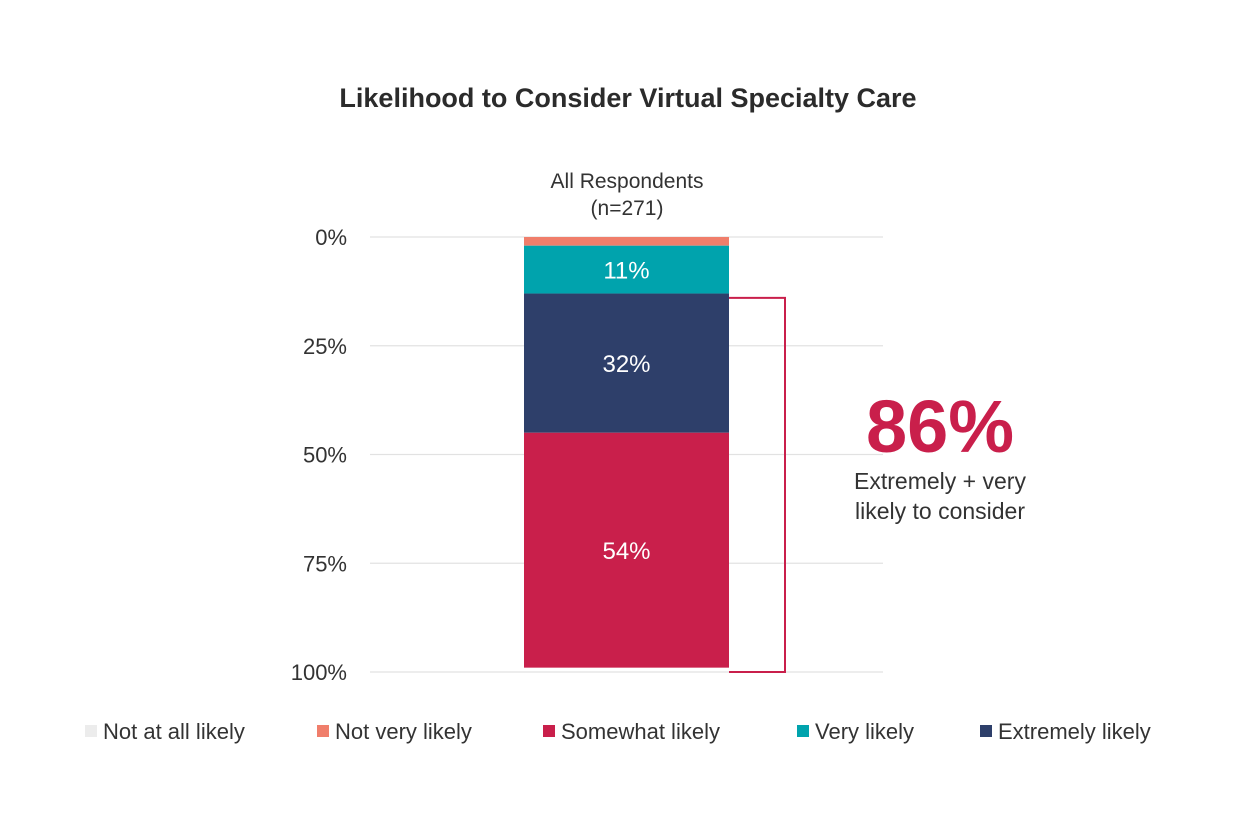 The width and height of the screenshot is (1250, 833). What do you see at coordinates (627, 208) in the screenshot?
I see `category-label-line-2: (n=271)` at bounding box center [627, 208].